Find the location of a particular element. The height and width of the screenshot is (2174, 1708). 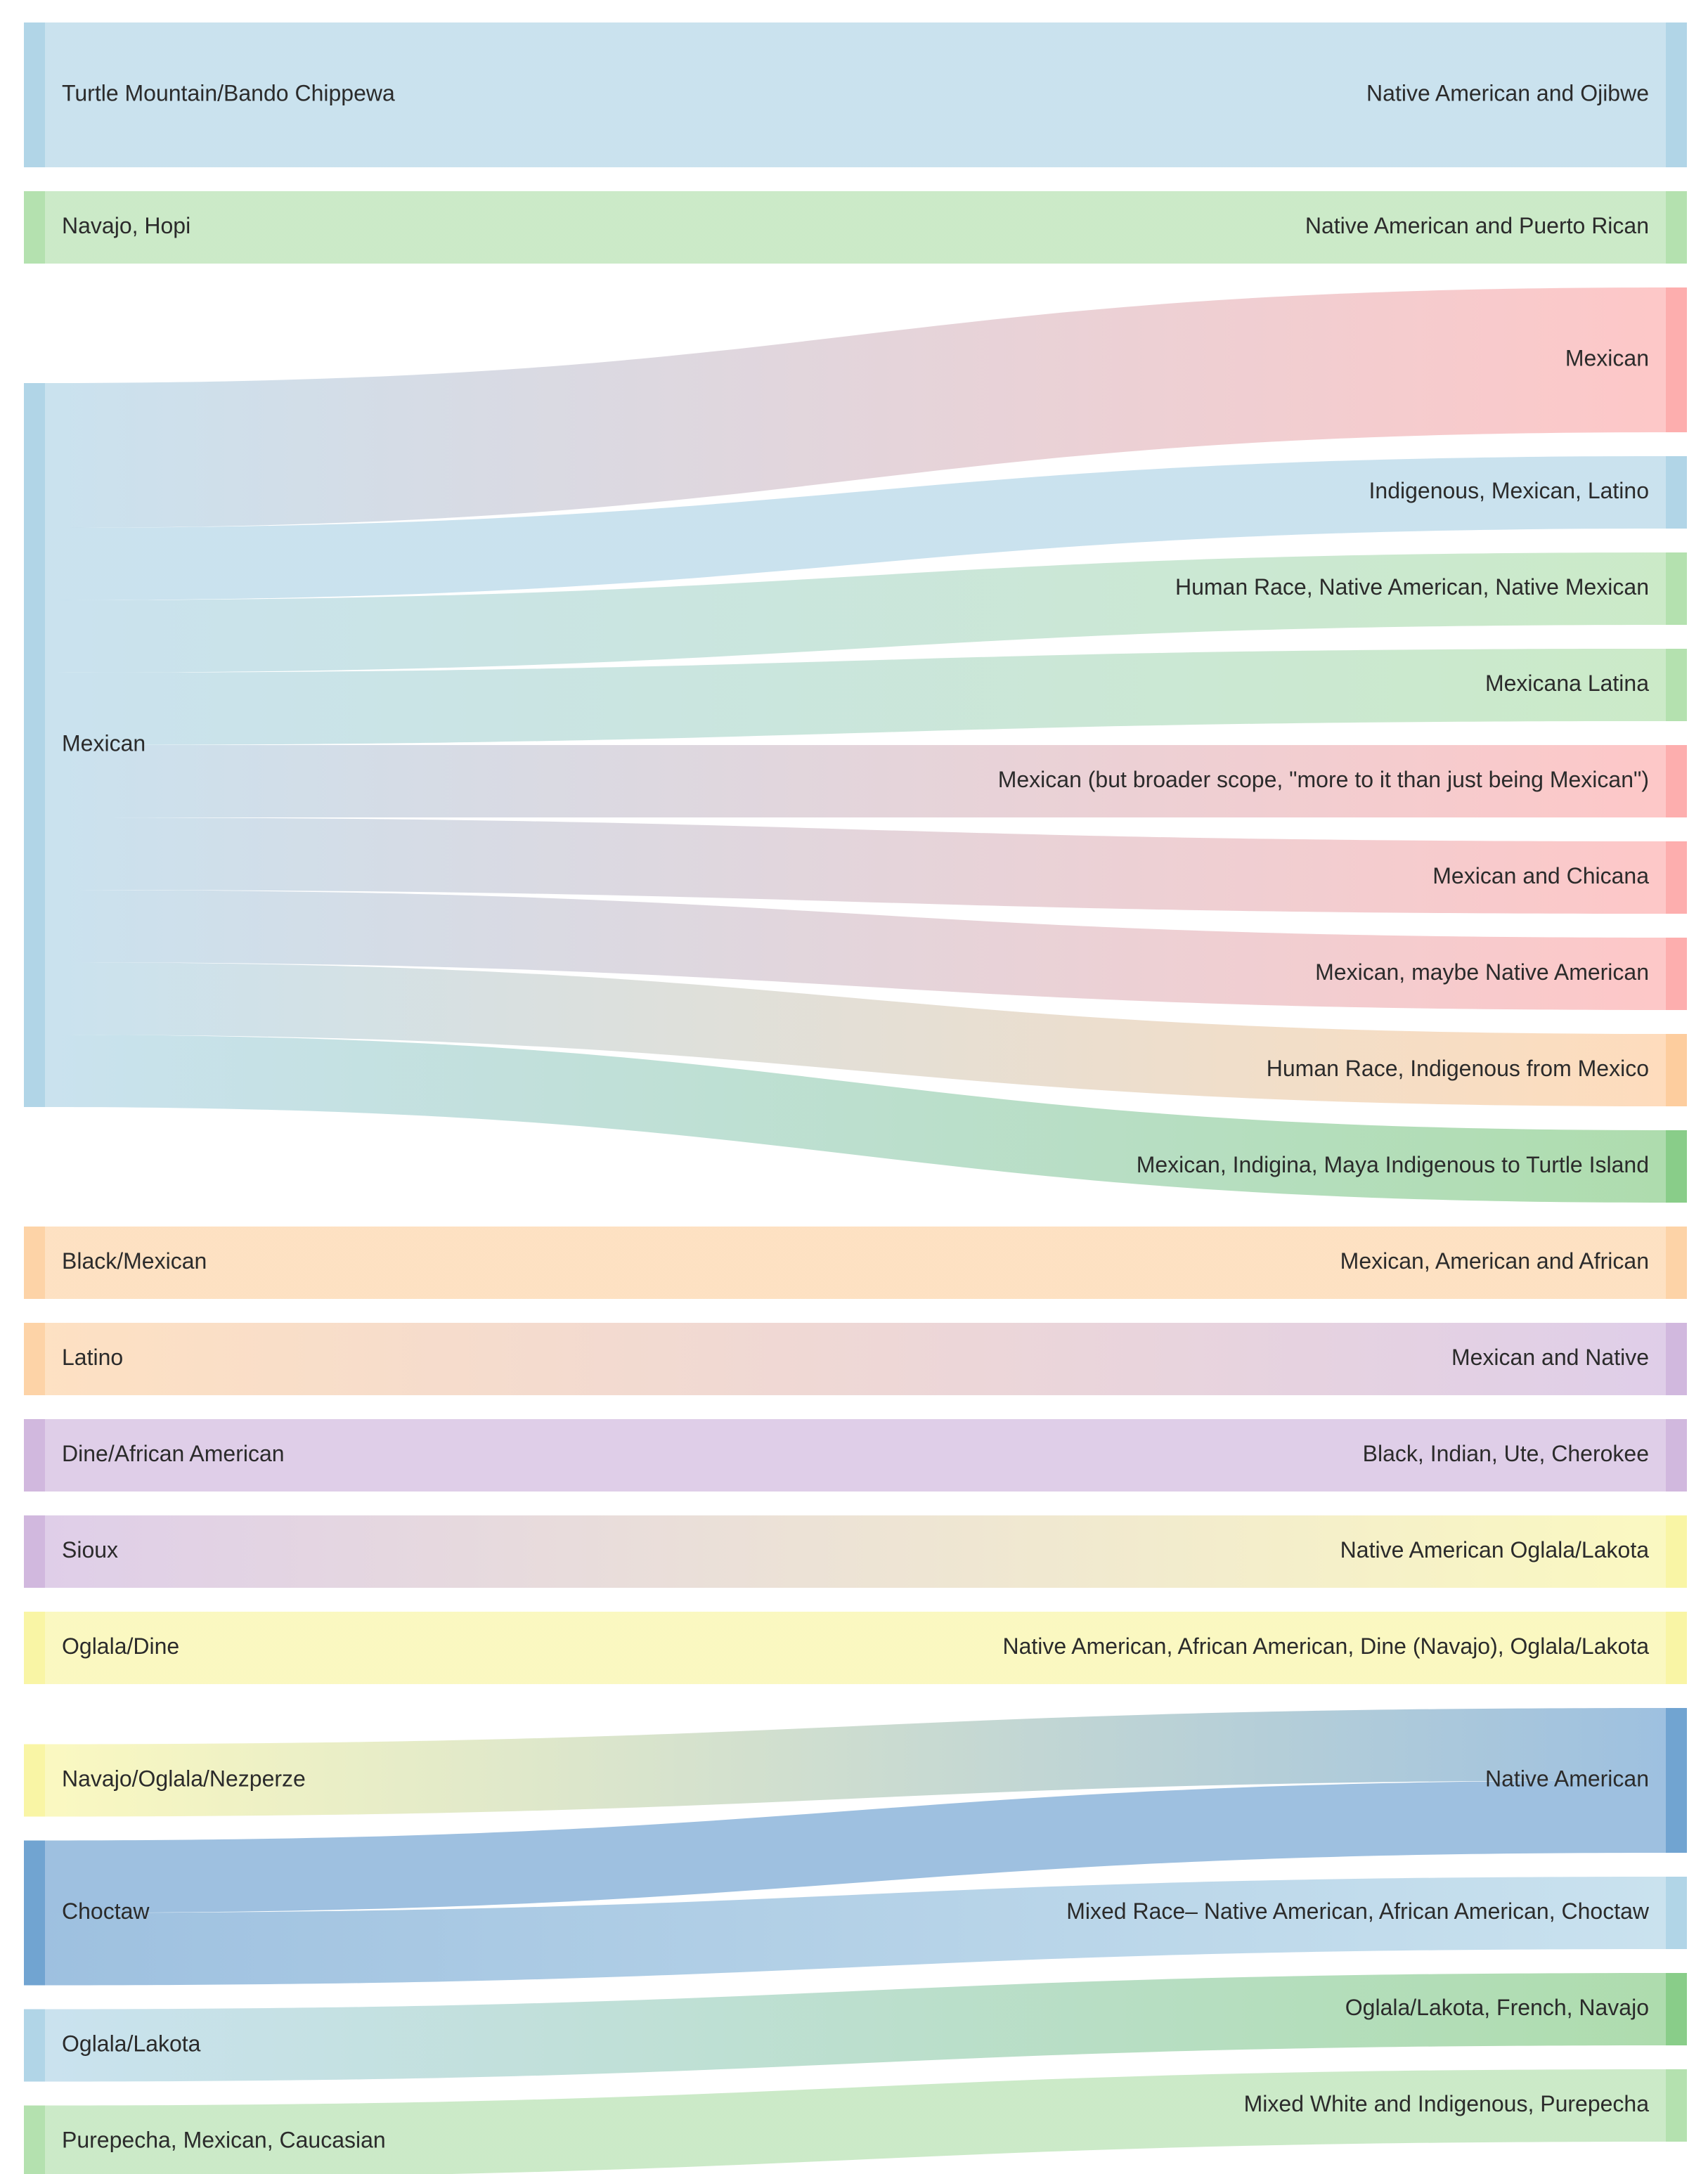

source-label-navajo-hopi: Navajo, Hopi is located at coordinates (126, 225).